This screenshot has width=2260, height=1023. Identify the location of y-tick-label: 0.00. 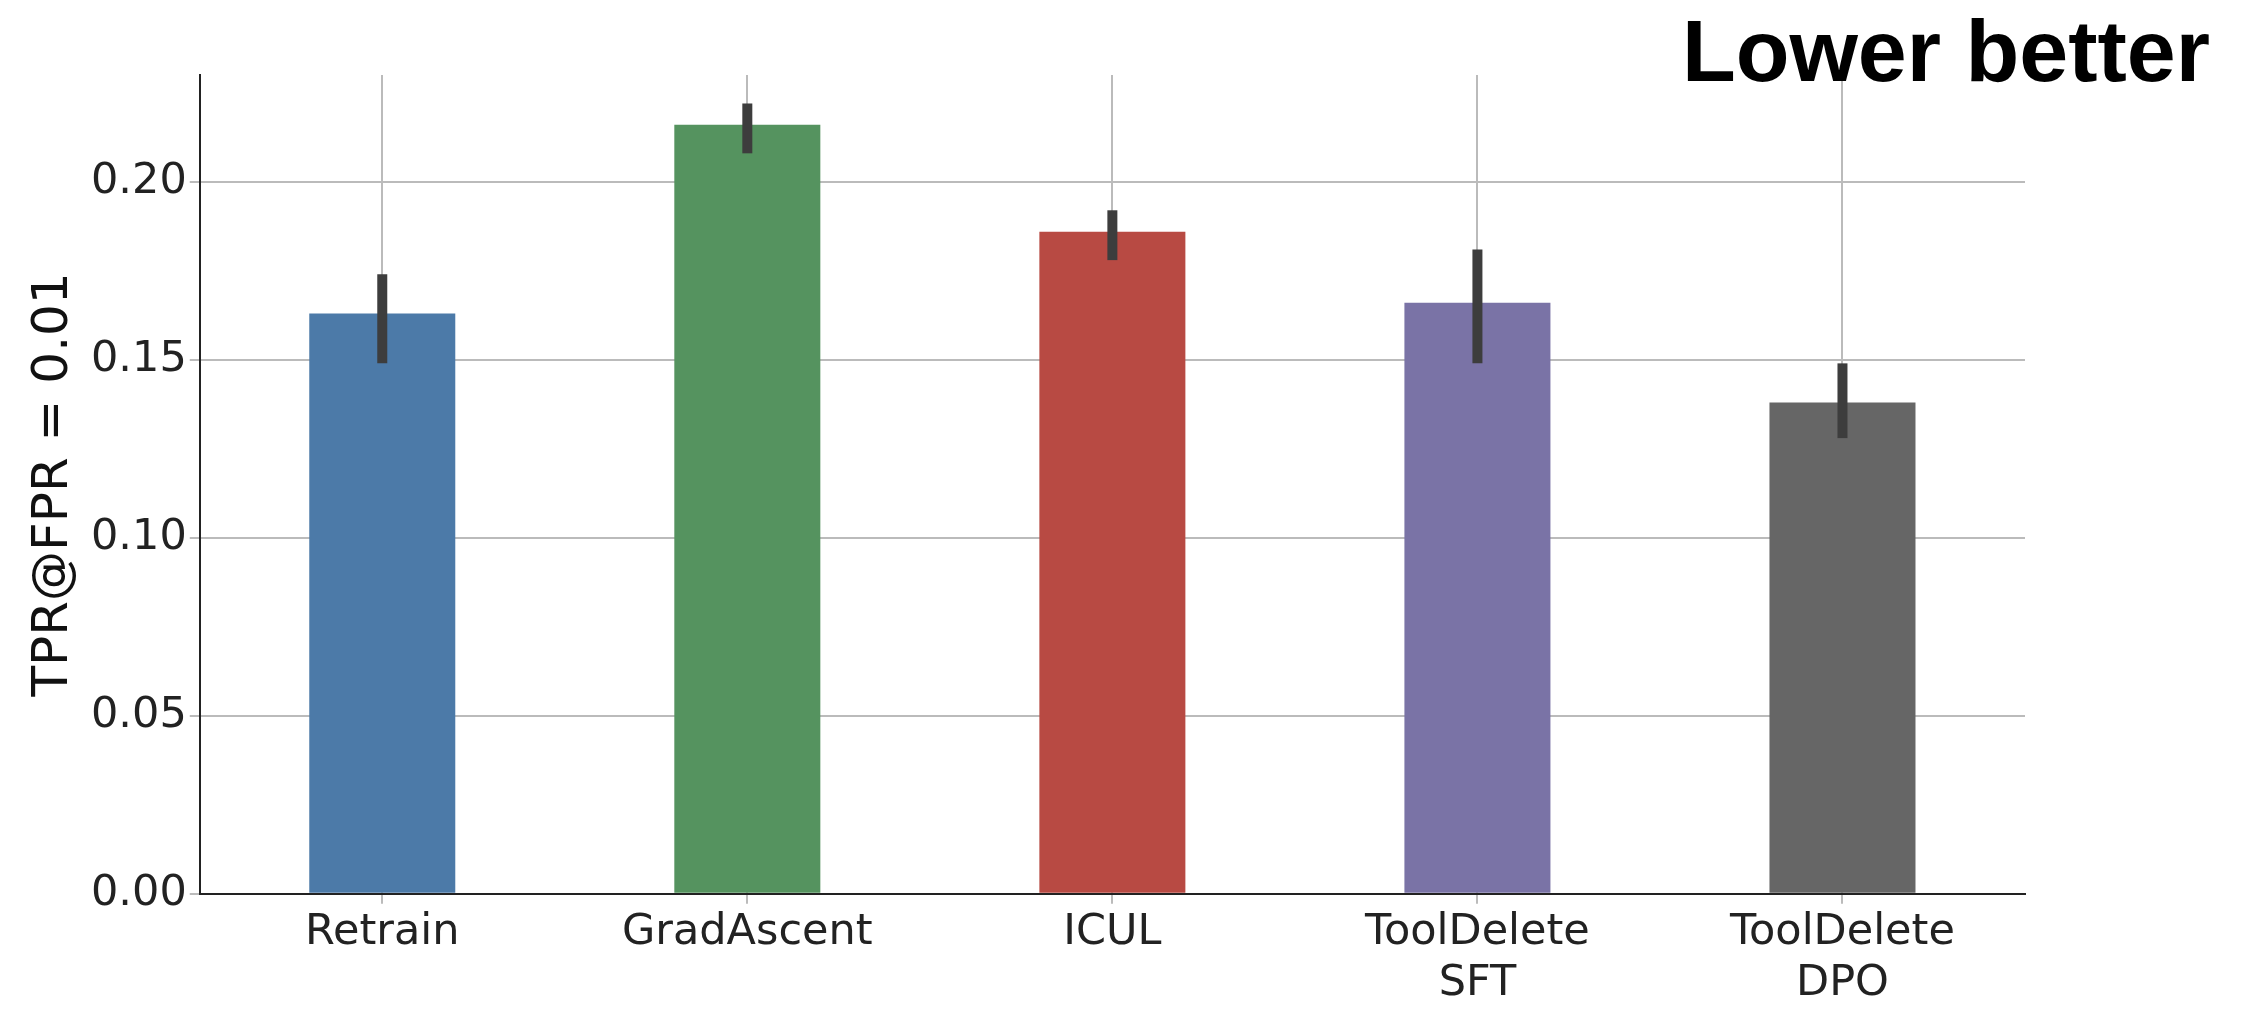
(138, 889).